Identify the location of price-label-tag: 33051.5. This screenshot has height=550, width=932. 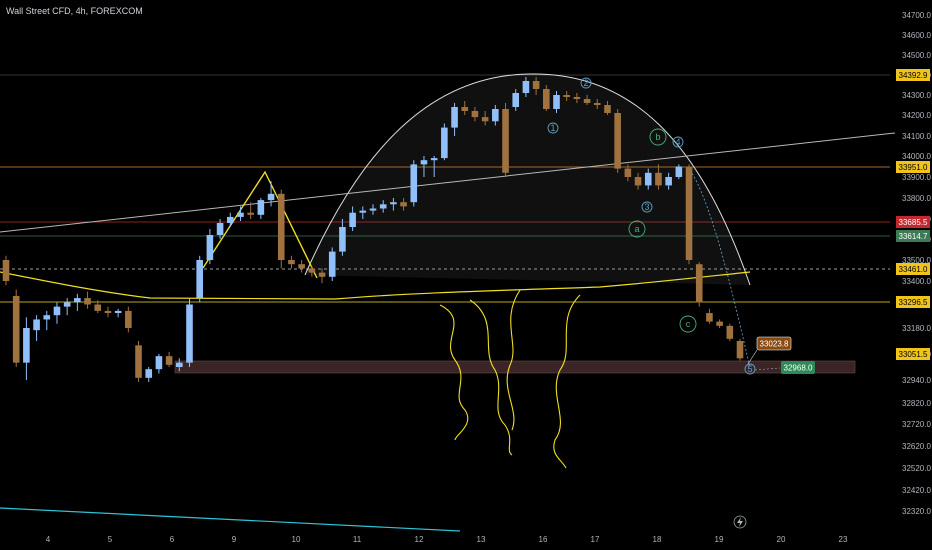
(913, 354).